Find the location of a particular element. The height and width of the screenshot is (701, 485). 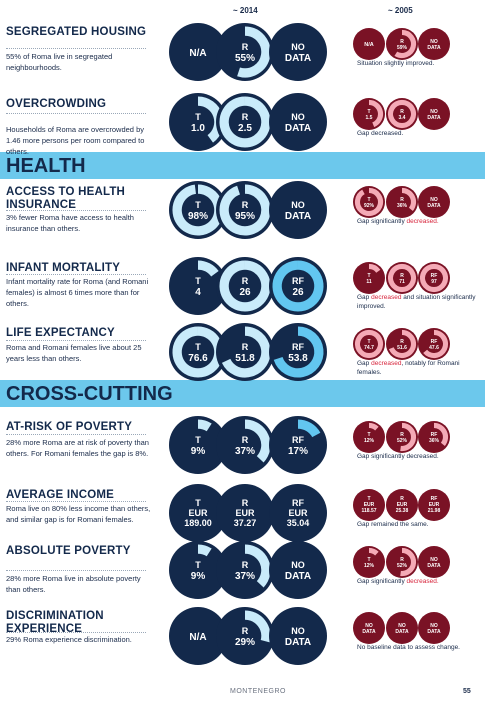

indicator-title: SEGREGATED HOUSING is located at coordinates (76, 32).